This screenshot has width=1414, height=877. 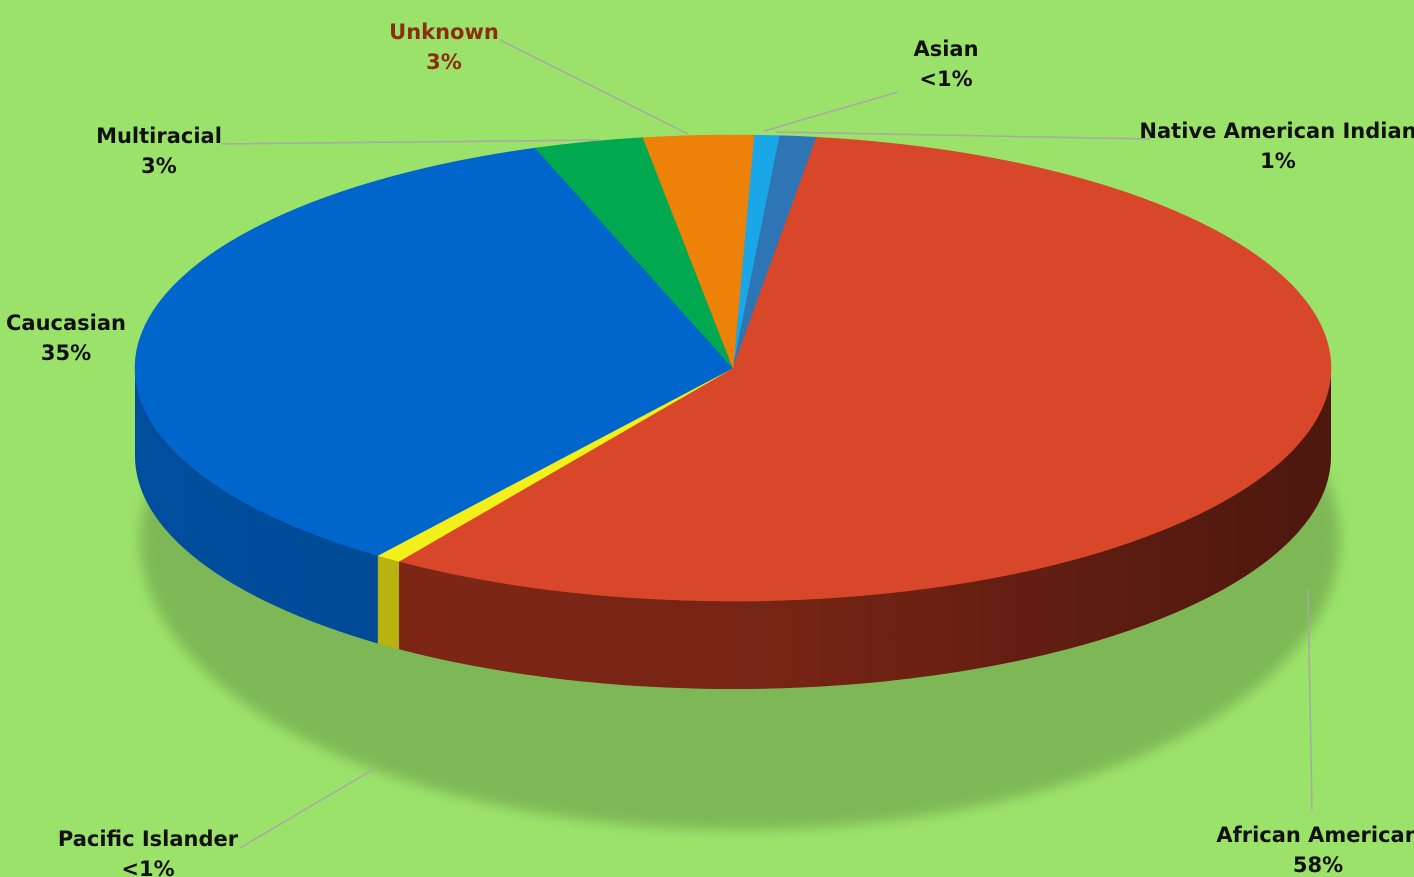 What do you see at coordinates (411, 142) in the screenshot?
I see `leader-line-multiracial` at bounding box center [411, 142].